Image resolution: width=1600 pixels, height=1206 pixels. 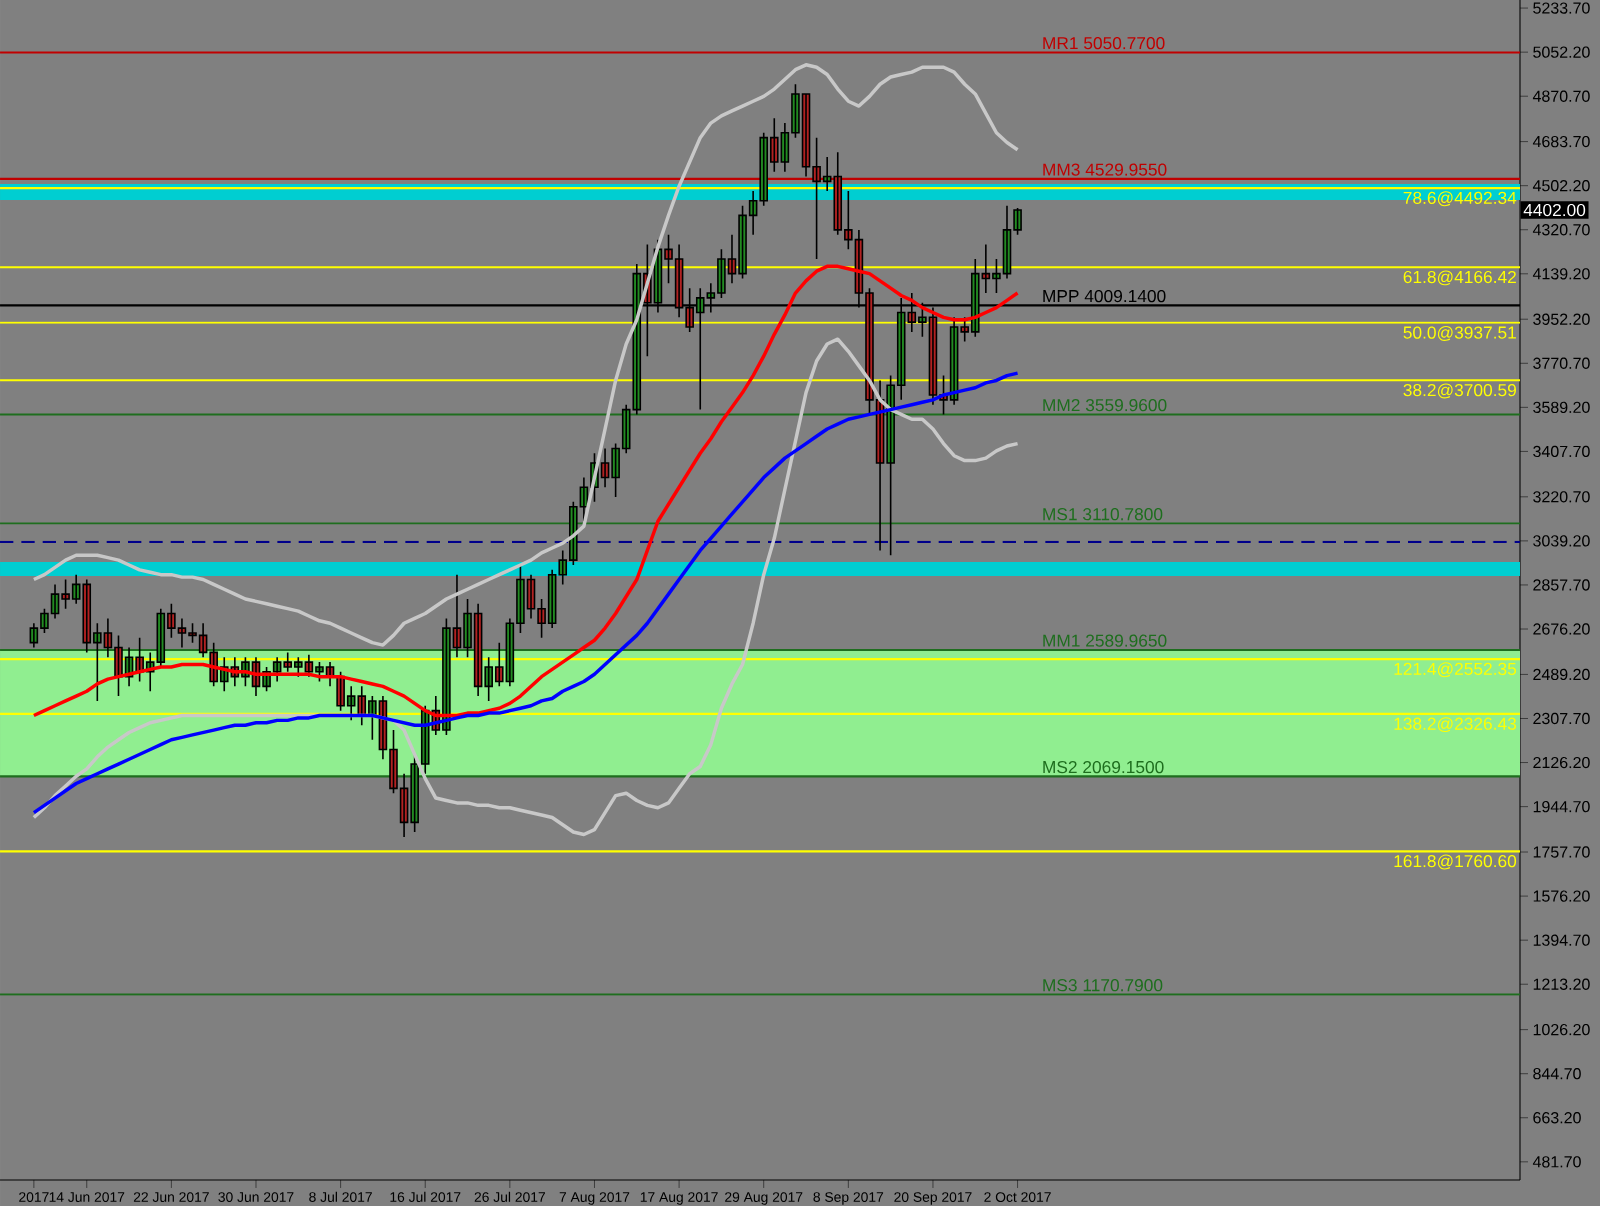 I want to click on y-tick-label: 5233.70, so click(x=1561, y=8).